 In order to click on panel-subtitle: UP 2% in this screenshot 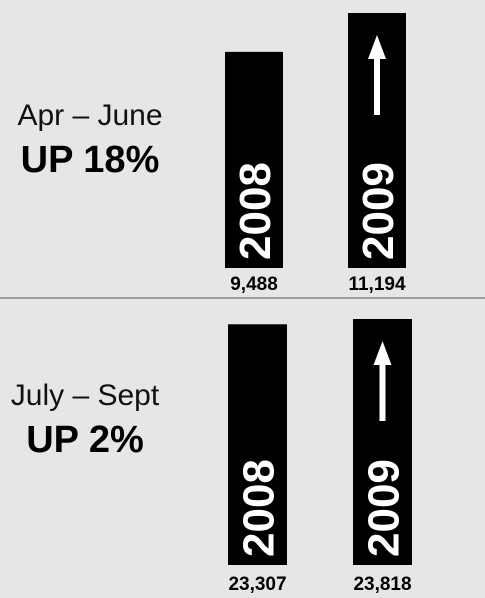, I will do `click(85, 440)`.